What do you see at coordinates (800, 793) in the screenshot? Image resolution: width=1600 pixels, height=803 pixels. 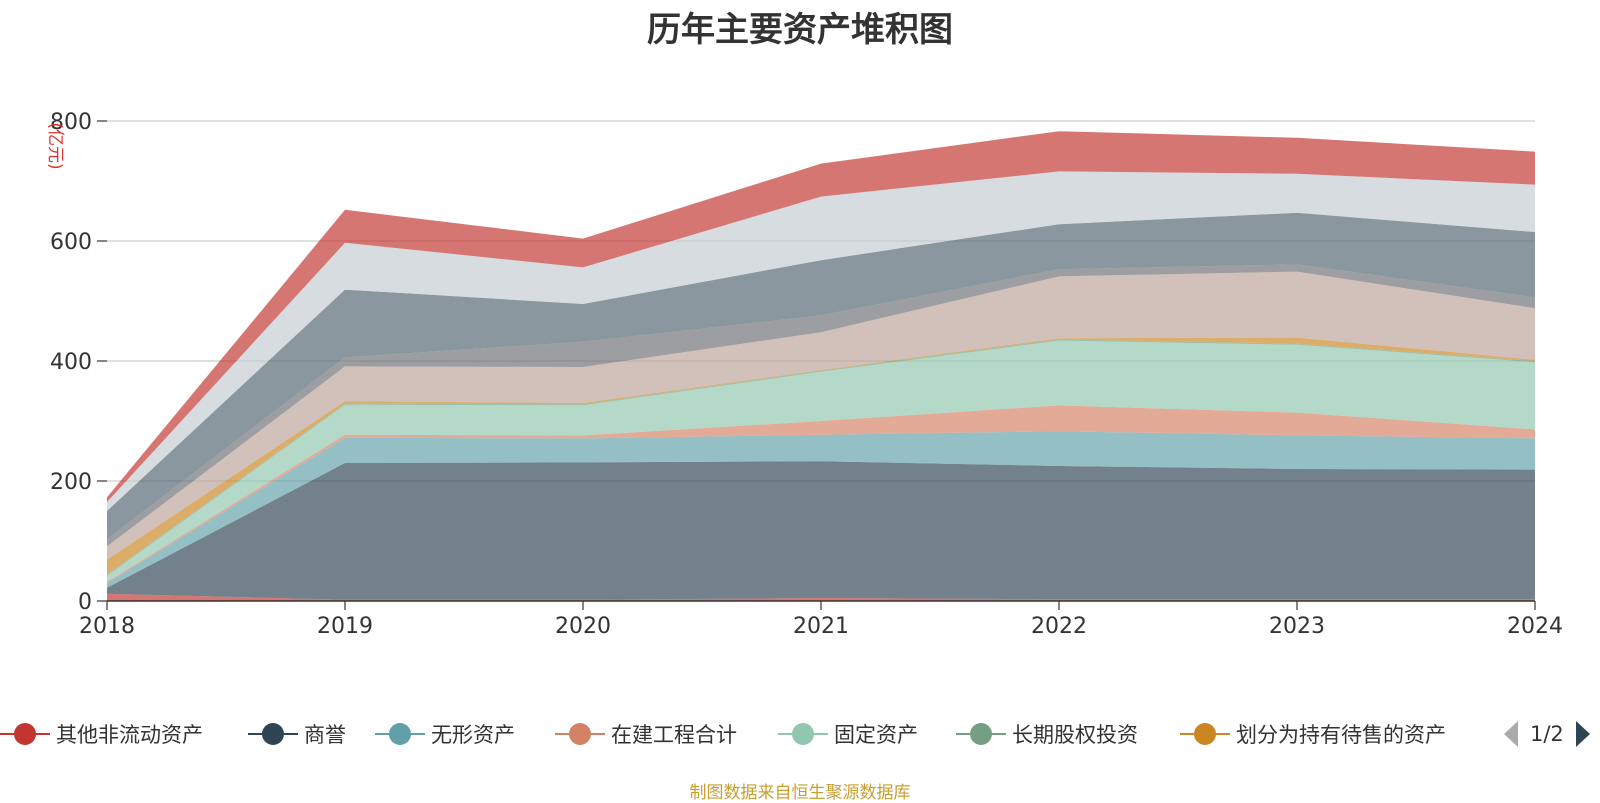 I see `data-source-footnote: 制图数据来自恒生聚源数据库` at bounding box center [800, 793].